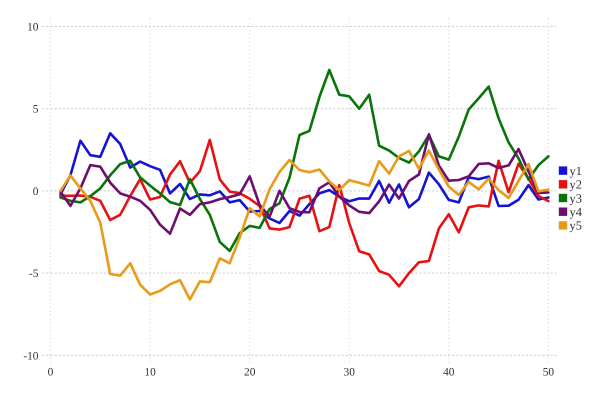  Describe the element at coordinates (350, 373) in the screenshot. I see `svg-text: 30` at that location.